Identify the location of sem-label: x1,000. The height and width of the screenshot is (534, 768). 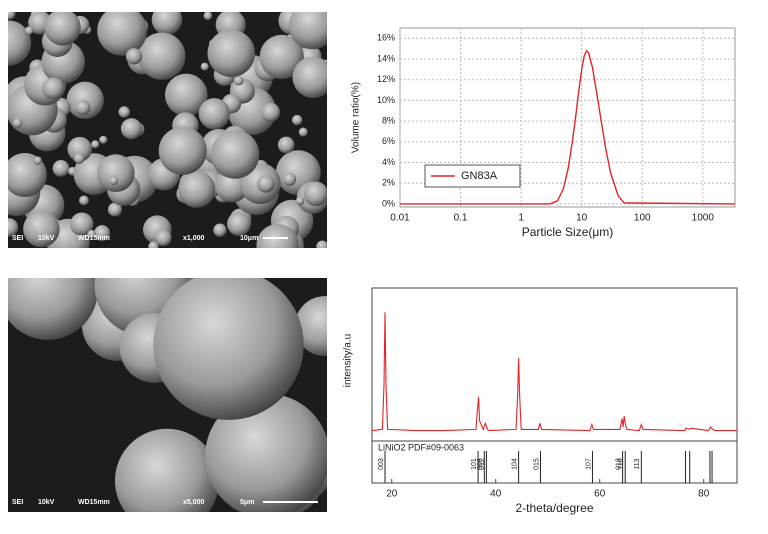
(194, 238).